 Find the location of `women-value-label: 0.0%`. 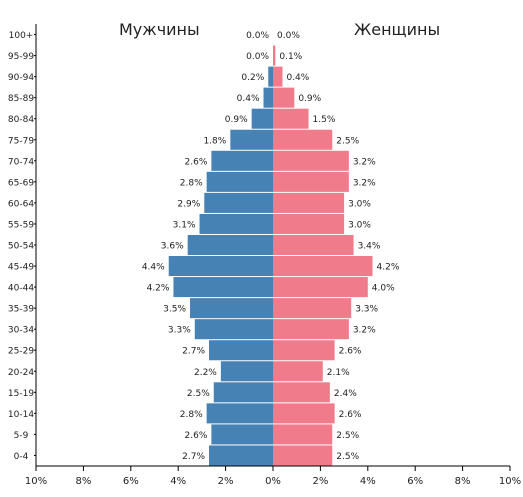

women-value-label: 0.0% is located at coordinates (288, 36).